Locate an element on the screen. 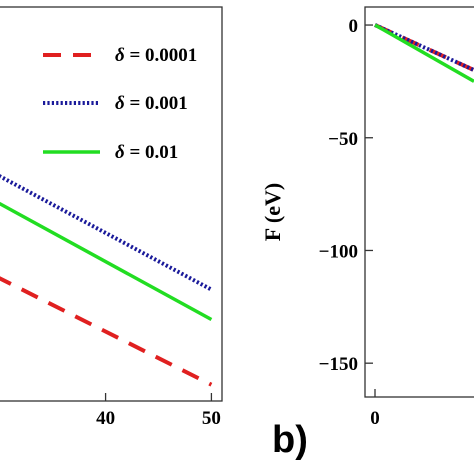  right-y-tick-label-3: −100 is located at coordinates (338, 251).